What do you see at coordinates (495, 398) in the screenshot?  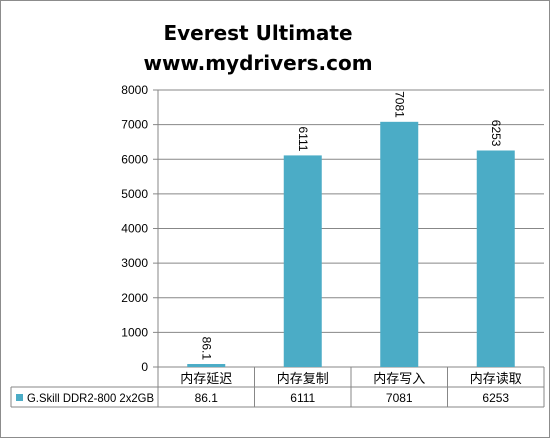 I see `data-table-value: 6253` at bounding box center [495, 398].